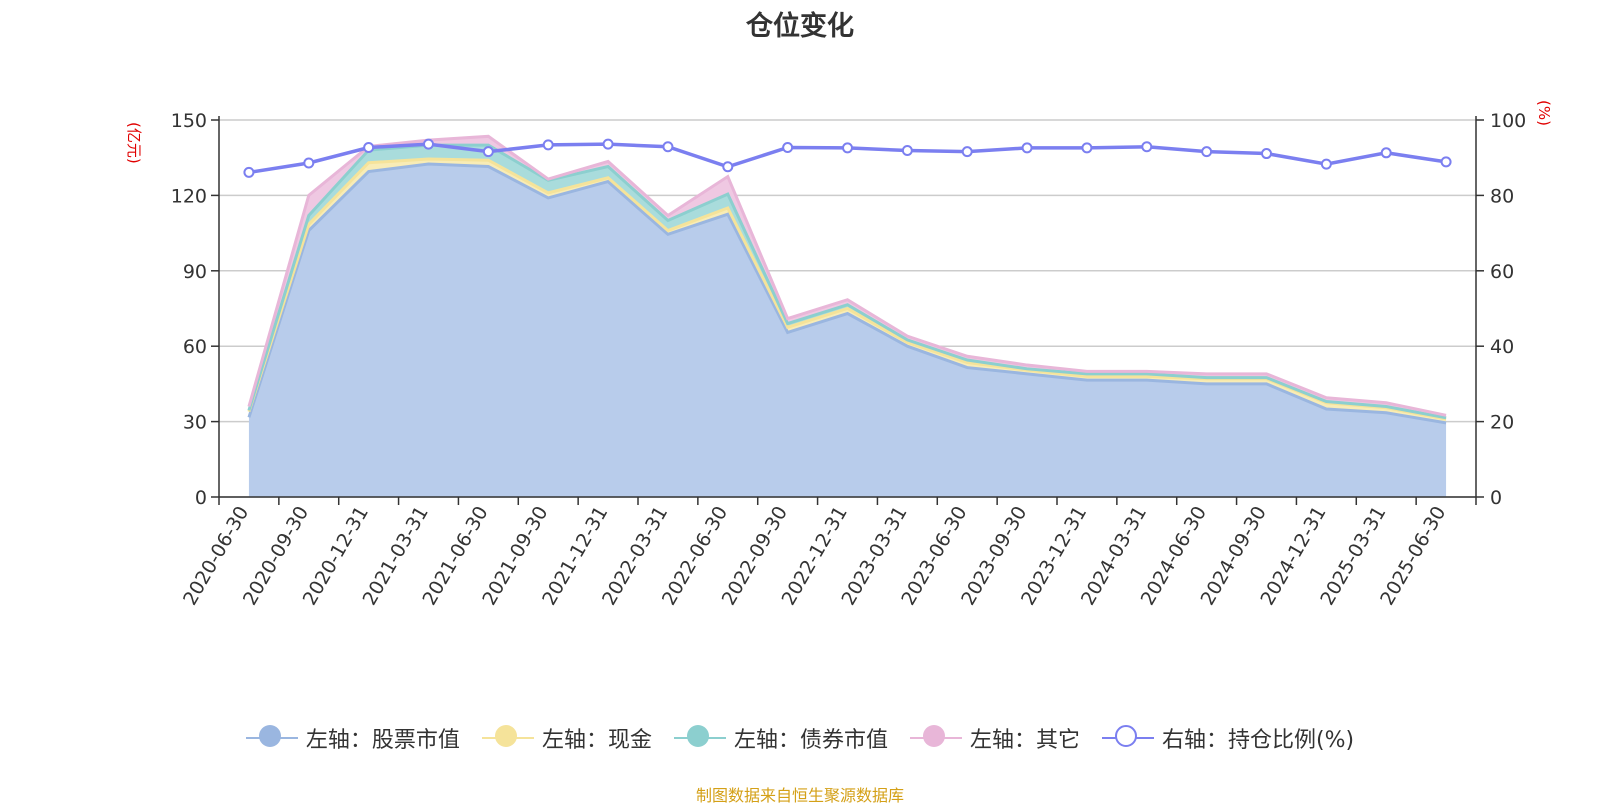  Describe the element at coordinates (507, 738) in the screenshot. I see `legend-cash-icon` at that location.